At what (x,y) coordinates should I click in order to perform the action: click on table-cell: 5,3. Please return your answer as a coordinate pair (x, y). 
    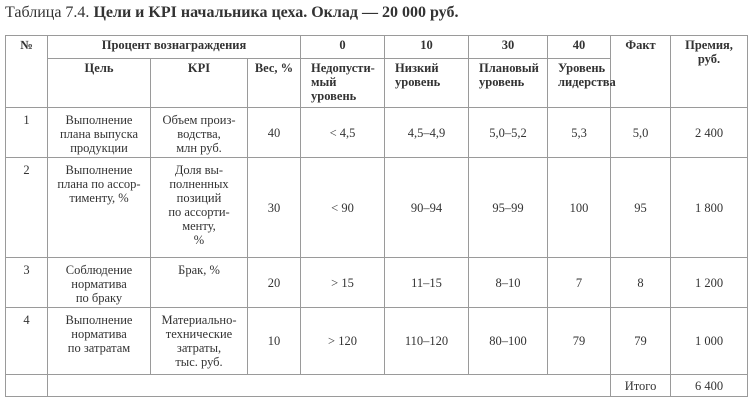
    Looking at the image, I should click on (579, 132).